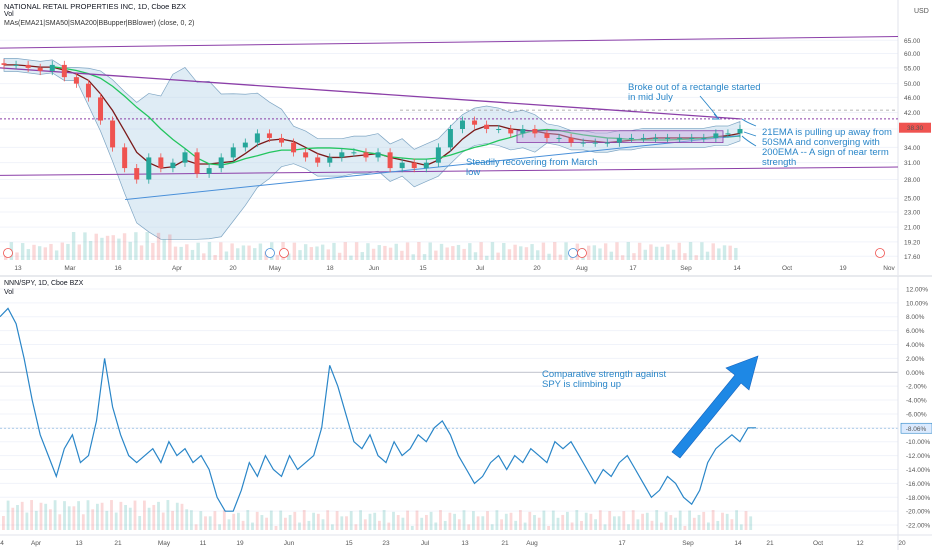  I want to click on price-tick-label: 21.00, so click(912, 228).